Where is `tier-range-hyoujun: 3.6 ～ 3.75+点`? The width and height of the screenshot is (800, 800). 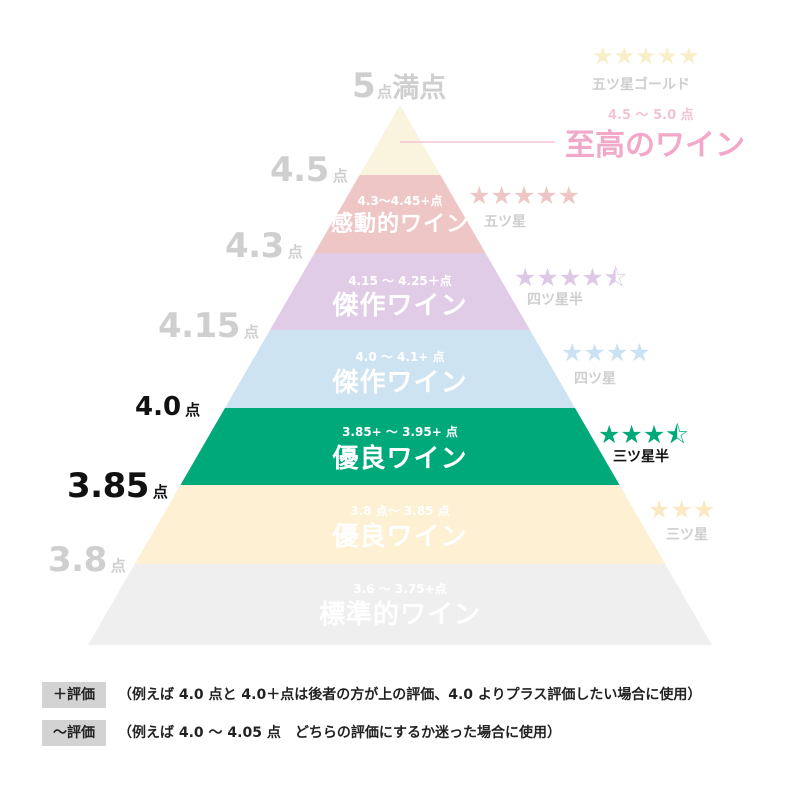
tier-range-hyoujun: 3.6 ～ 3.75+点 is located at coordinates (400, 589).